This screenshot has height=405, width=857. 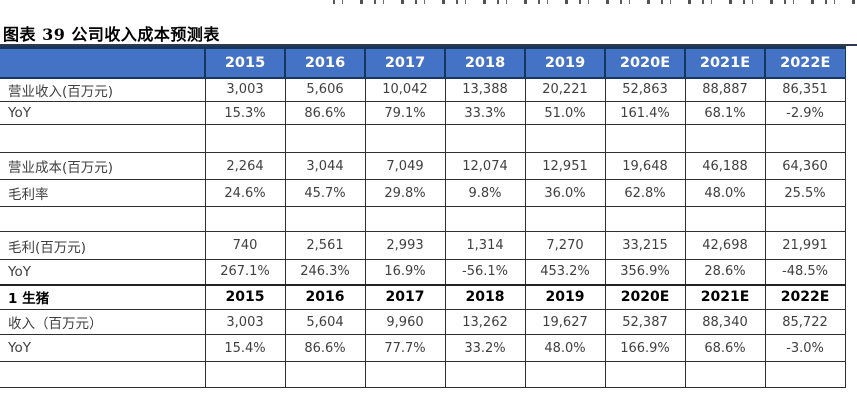 I want to click on table-header: 2015 2016 2017 2018 2019 2020E 2021E 2022E, so click(x=423, y=62).